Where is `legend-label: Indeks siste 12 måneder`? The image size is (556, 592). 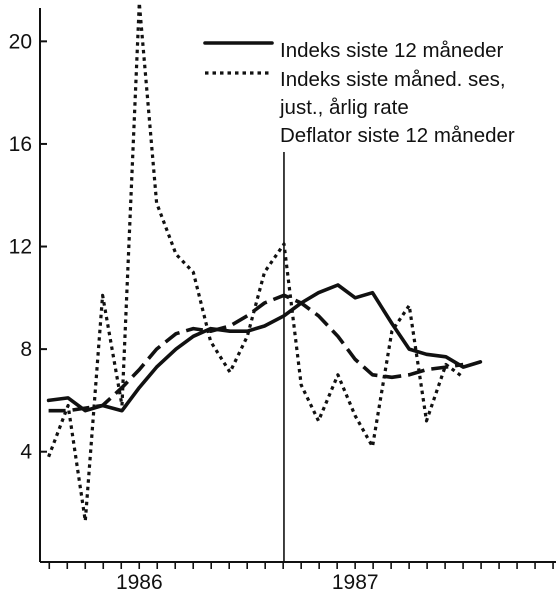 legend-label: Indeks siste 12 måneder is located at coordinates (392, 50).